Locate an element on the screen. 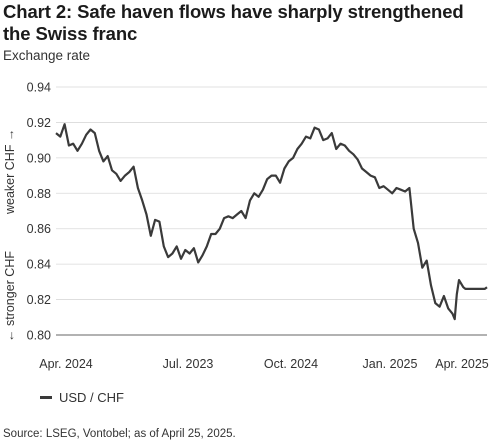 The height and width of the screenshot is (446, 490). y-tick-label: 0.80 is located at coordinates (39, 336).